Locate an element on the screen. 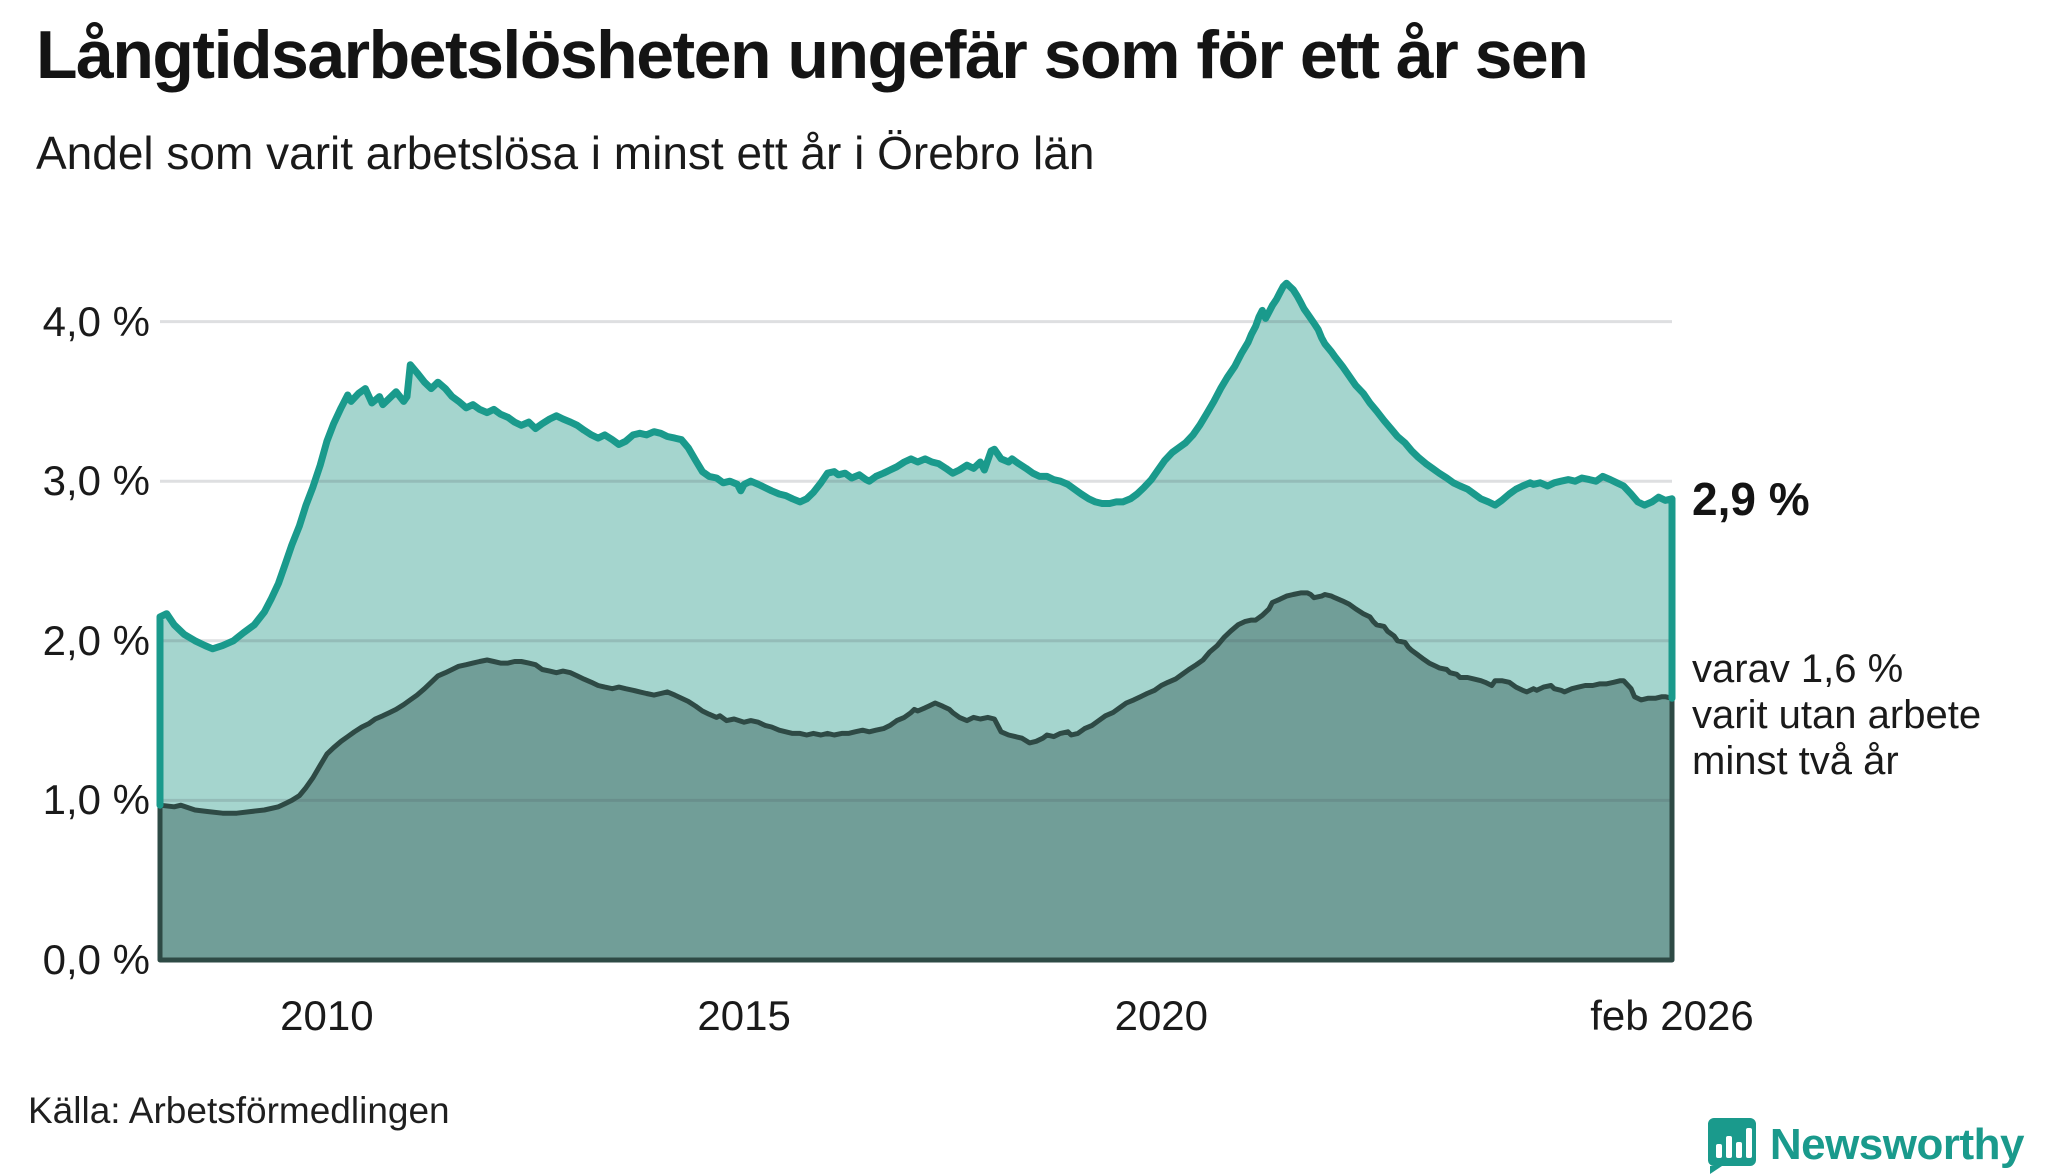 Image resolution: width=2048 pixels, height=1174 pixels. newsworthy-chart-bubble-icon is located at coordinates (1731, 1145).